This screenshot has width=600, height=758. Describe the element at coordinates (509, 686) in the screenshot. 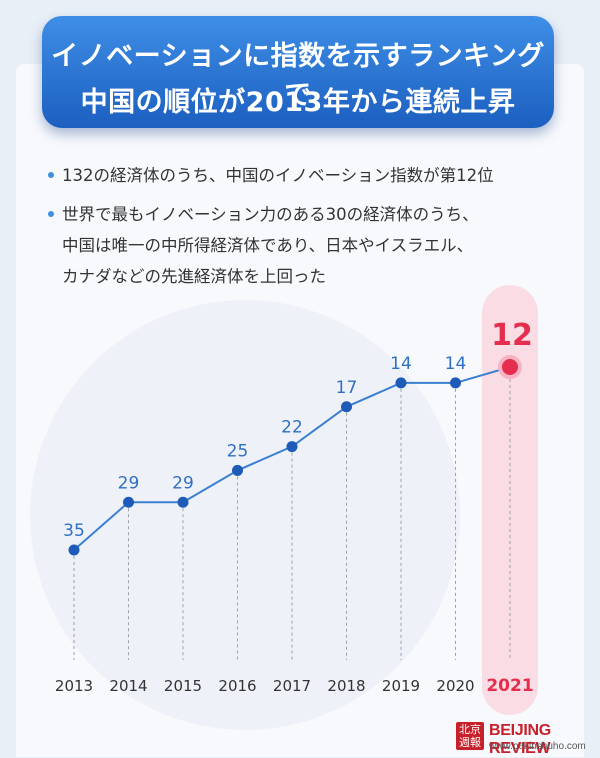

I see `x-tick-label: 2021` at that location.